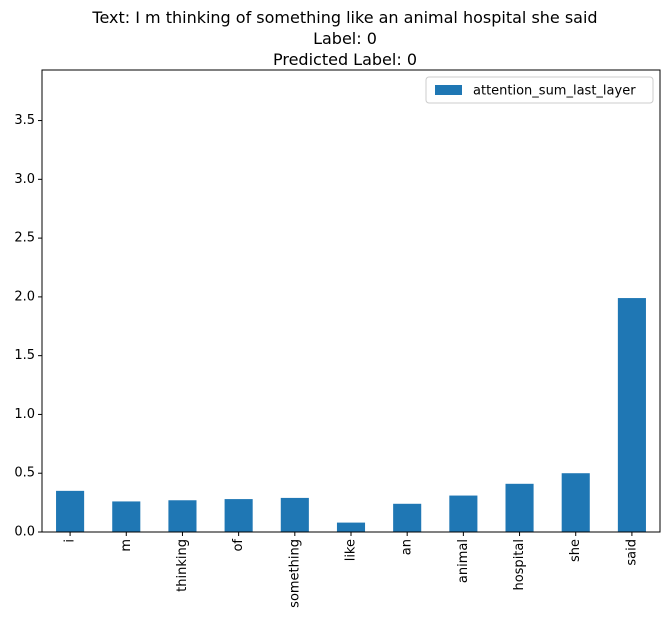 The image size is (671, 625). I want to click on x-tick-label: something, so click(294, 573).